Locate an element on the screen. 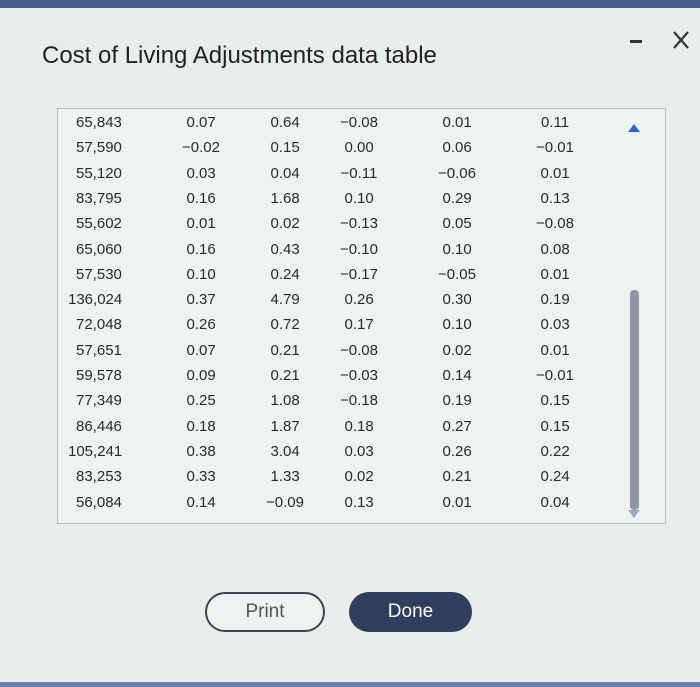 Image resolution: width=700 pixels, height=687 pixels. table-cell: 1.33 is located at coordinates (285, 477).